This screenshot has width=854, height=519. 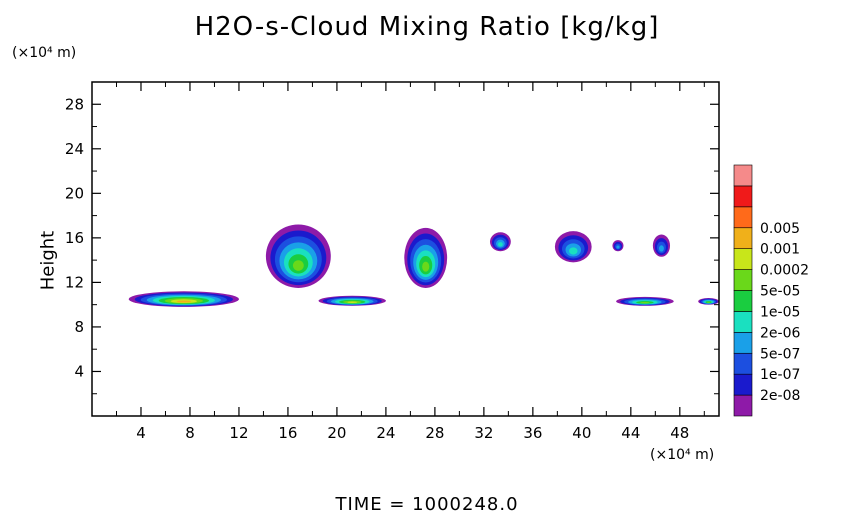 I want to click on cloud-field, so click(x=423, y=265).